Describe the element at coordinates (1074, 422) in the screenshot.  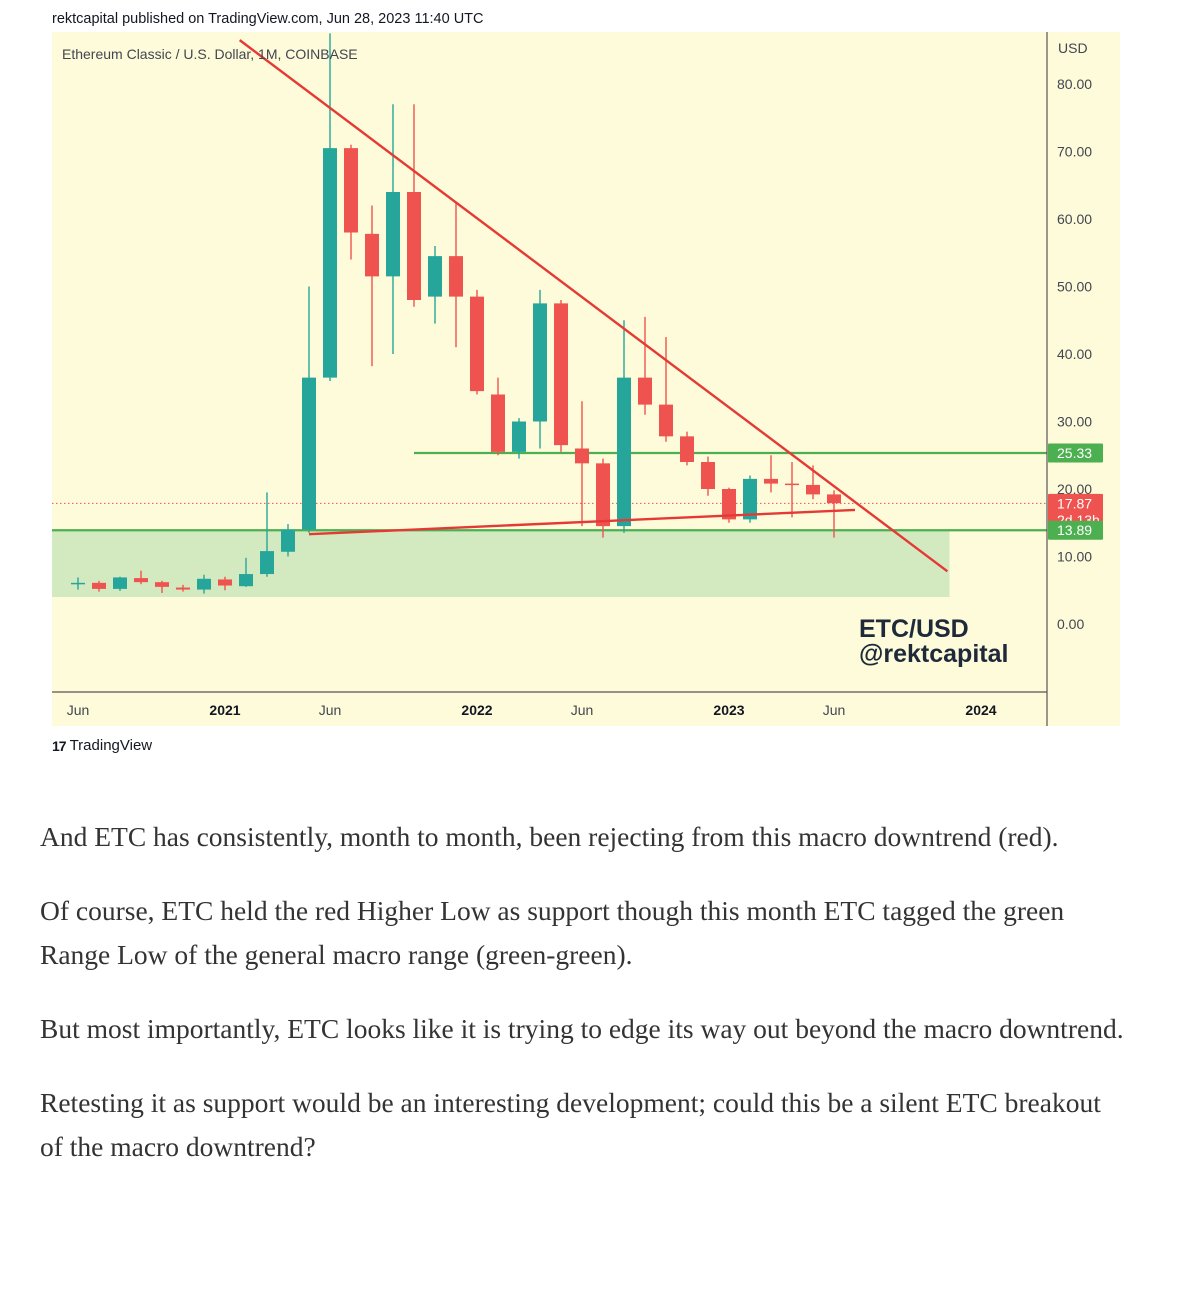
I see `y-tick-label: 30.00` at that location.